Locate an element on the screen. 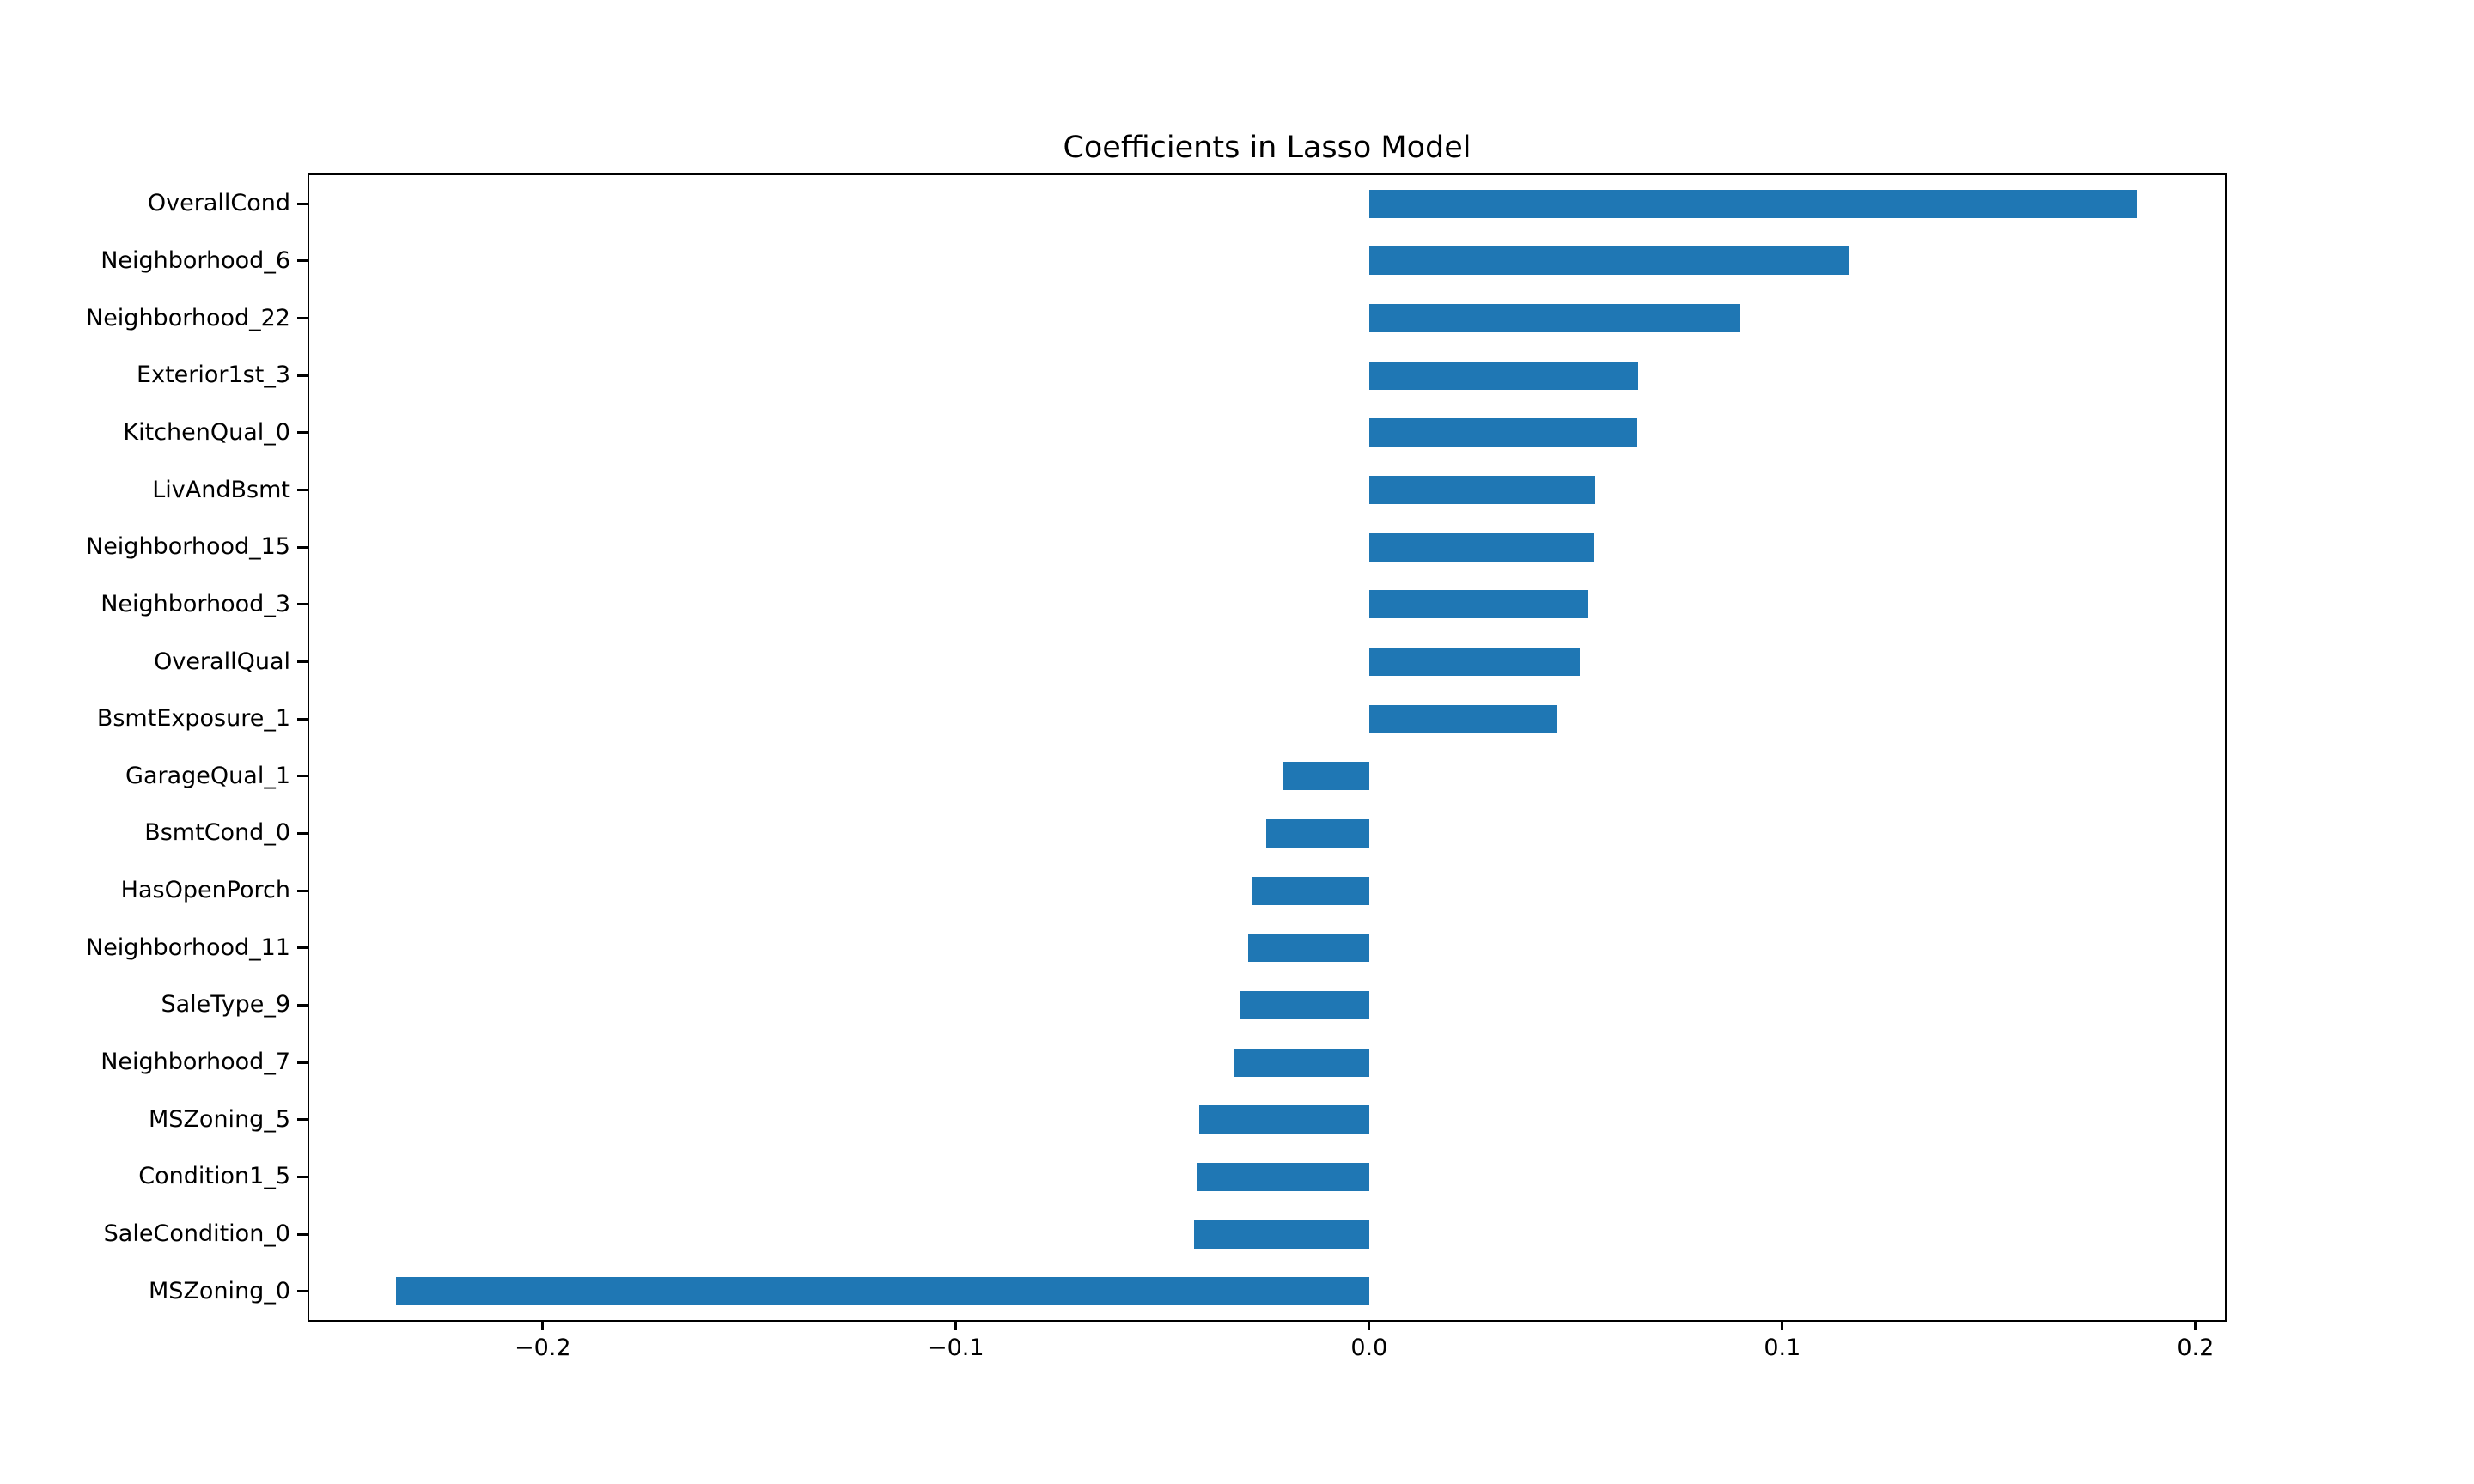  bar-LivAndBsmt is located at coordinates (1482, 491).